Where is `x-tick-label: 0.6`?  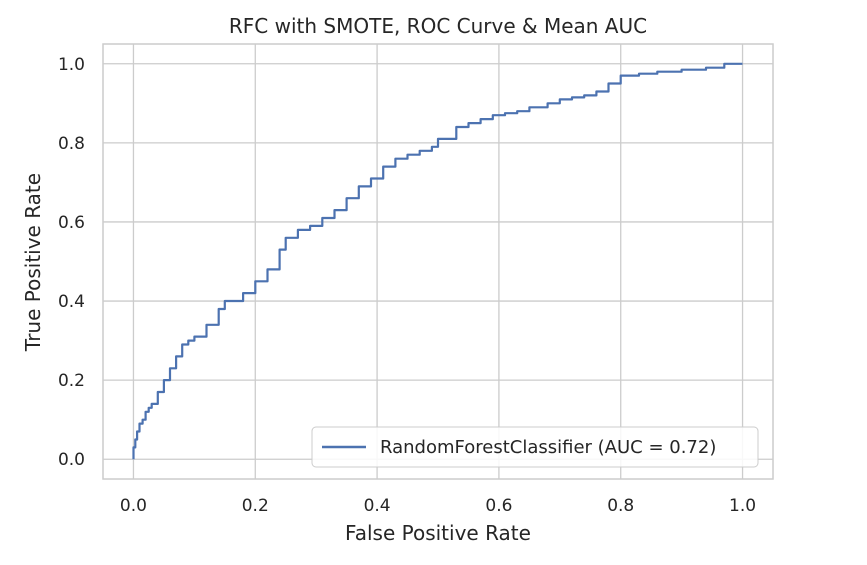
x-tick-label: 0.6 is located at coordinates (498, 506).